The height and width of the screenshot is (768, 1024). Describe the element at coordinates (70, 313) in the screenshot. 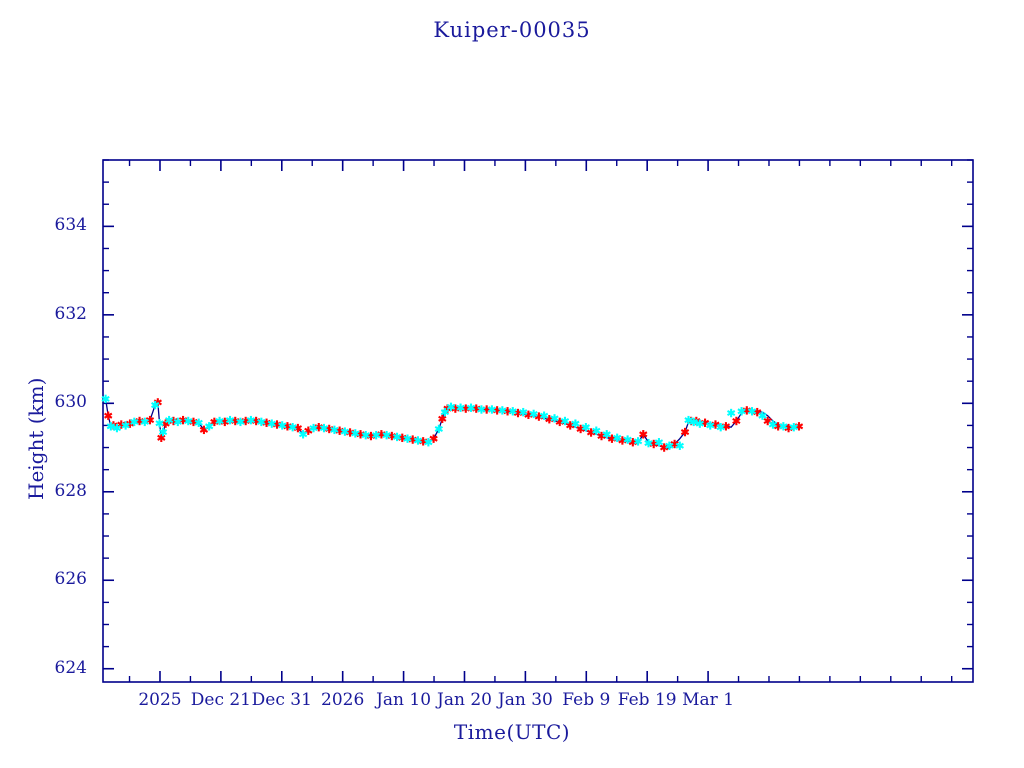

I see `y-tick-label: 632` at that location.